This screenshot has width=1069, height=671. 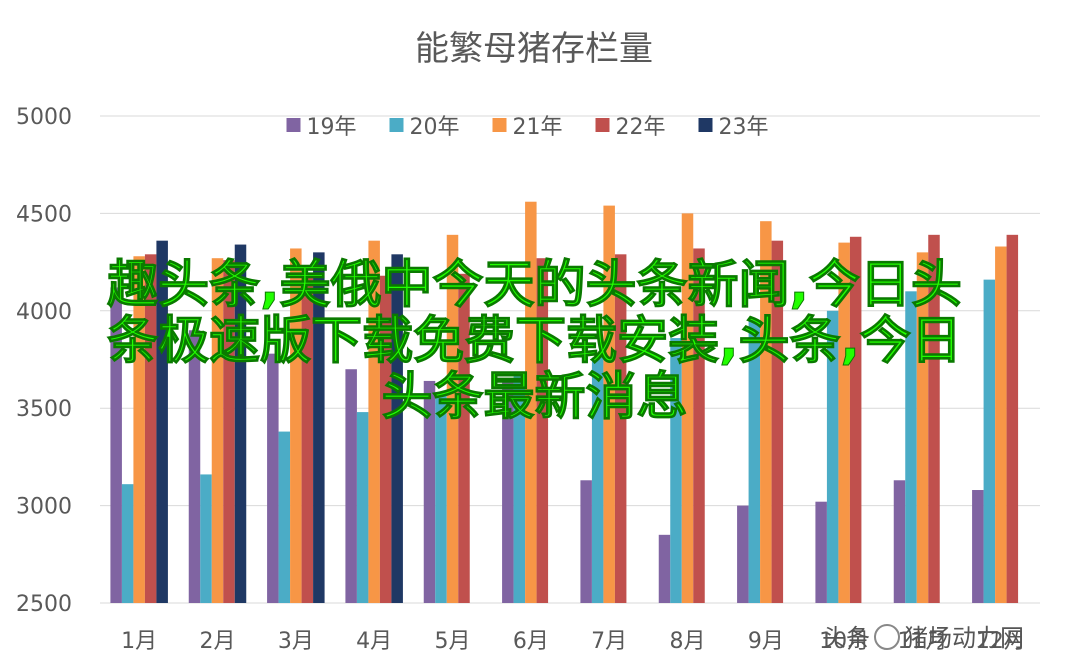 What do you see at coordinates (44, 117) in the screenshot?
I see `y-tick-label: 5000` at bounding box center [44, 117].